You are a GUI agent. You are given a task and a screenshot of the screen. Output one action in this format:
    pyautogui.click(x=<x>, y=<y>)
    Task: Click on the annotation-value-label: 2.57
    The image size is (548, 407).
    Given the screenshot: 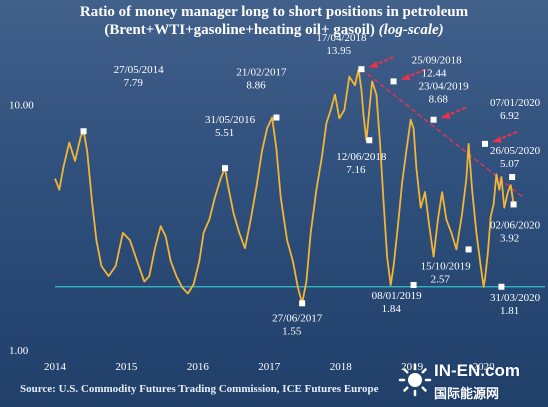 What is the action you would take?
    pyautogui.click(x=441, y=279)
    